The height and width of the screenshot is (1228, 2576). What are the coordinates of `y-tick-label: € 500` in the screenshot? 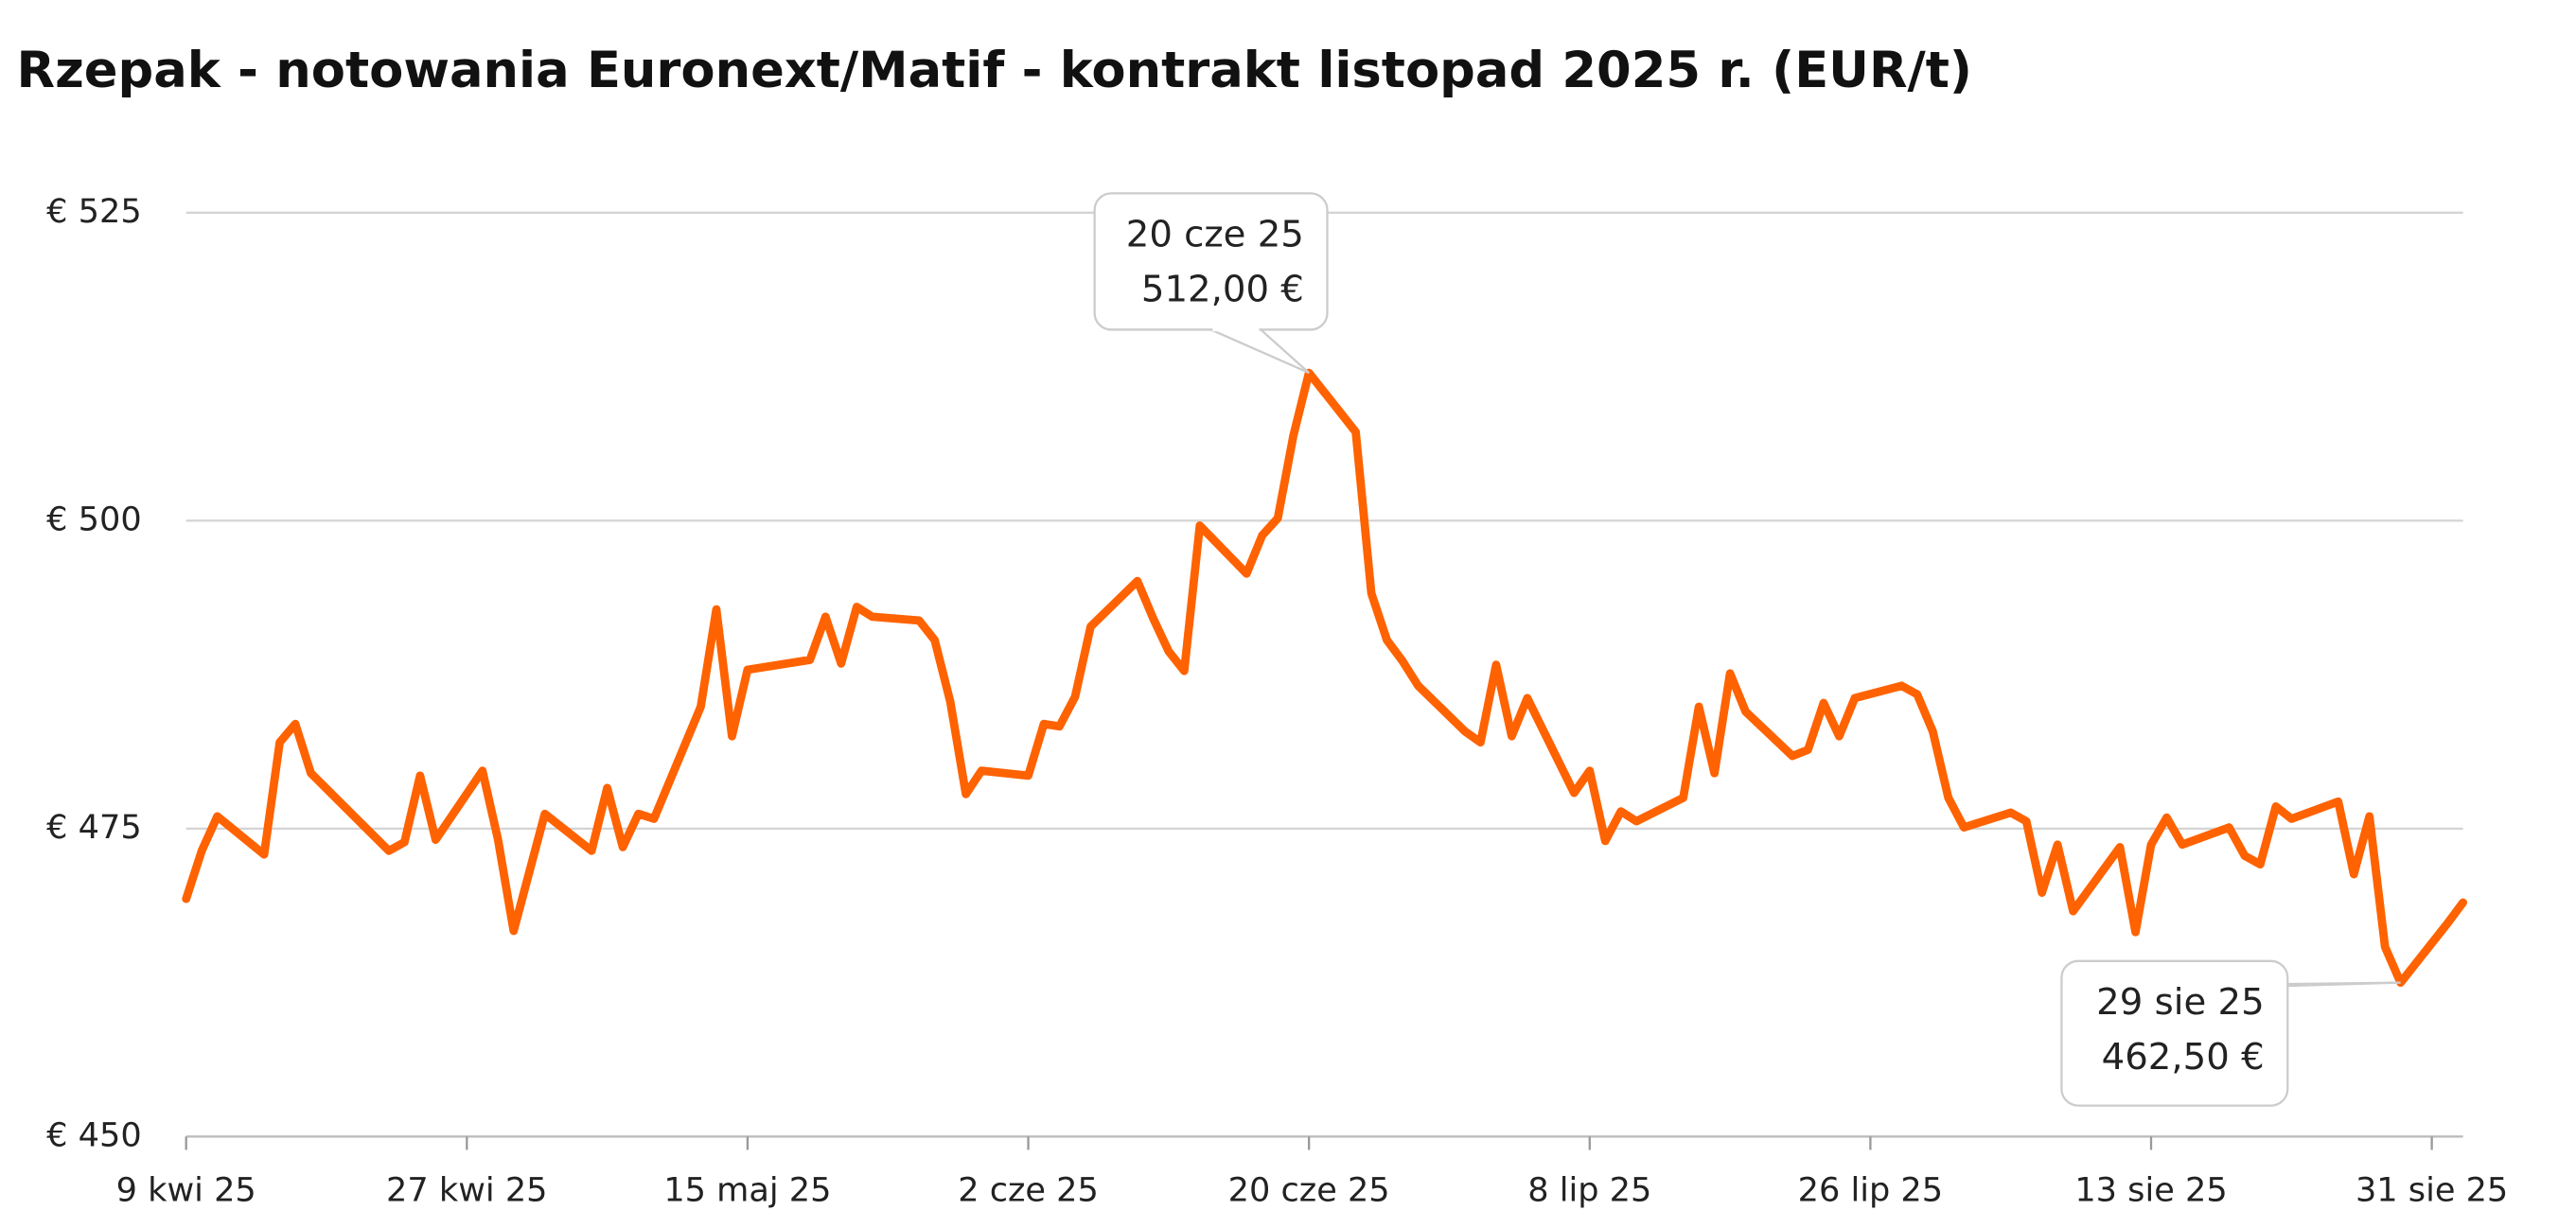 It's located at (94, 519).